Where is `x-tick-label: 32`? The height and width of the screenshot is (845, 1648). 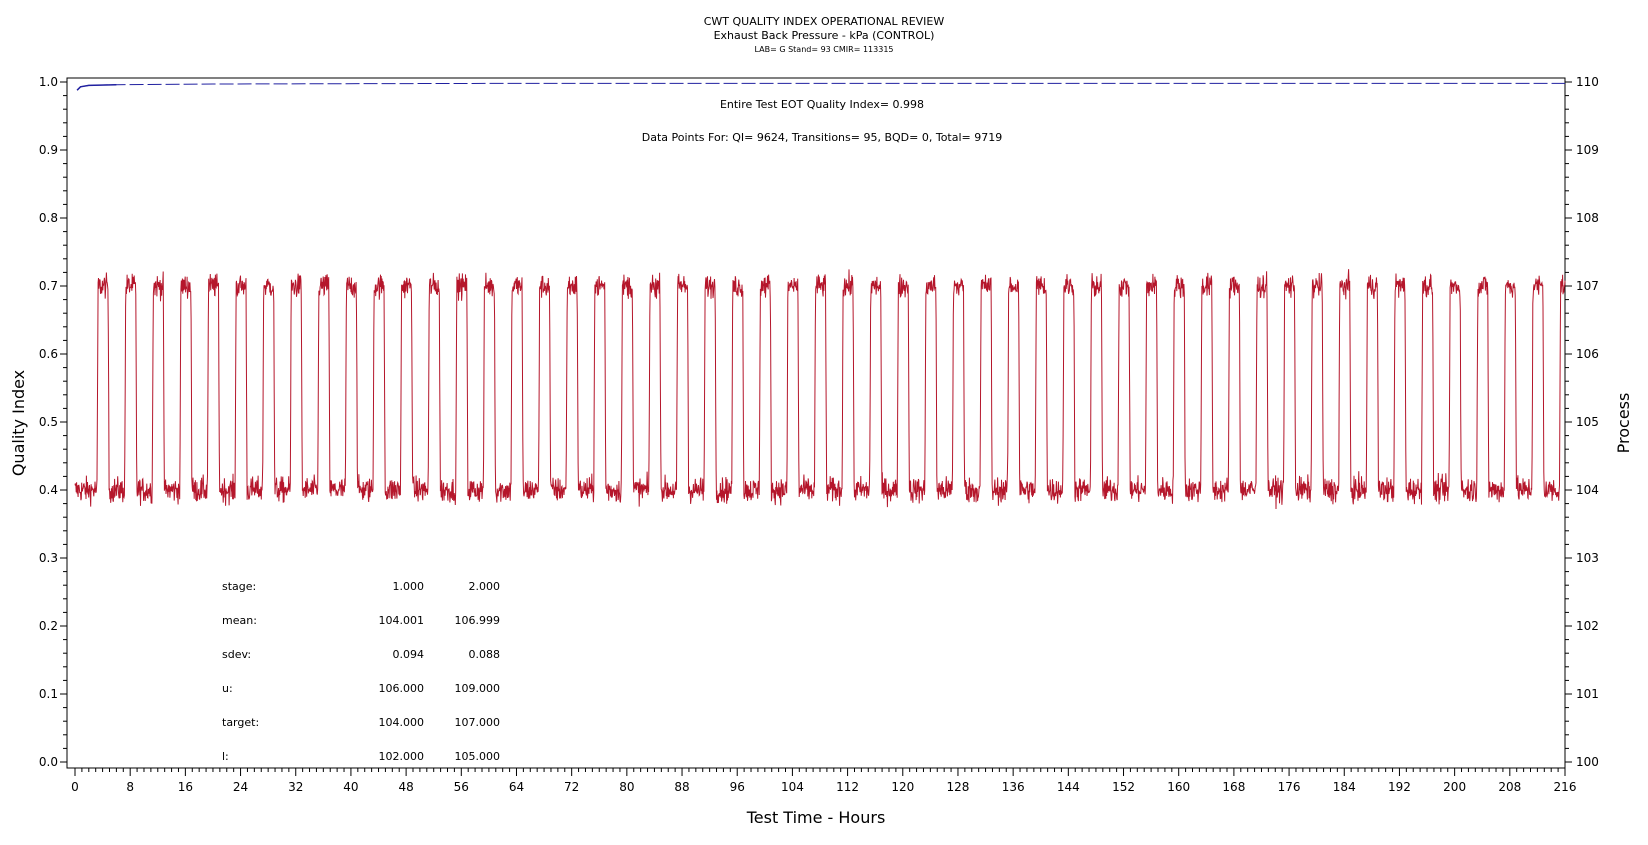 x-tick-label: 32 is located at coordinates (295, 787).